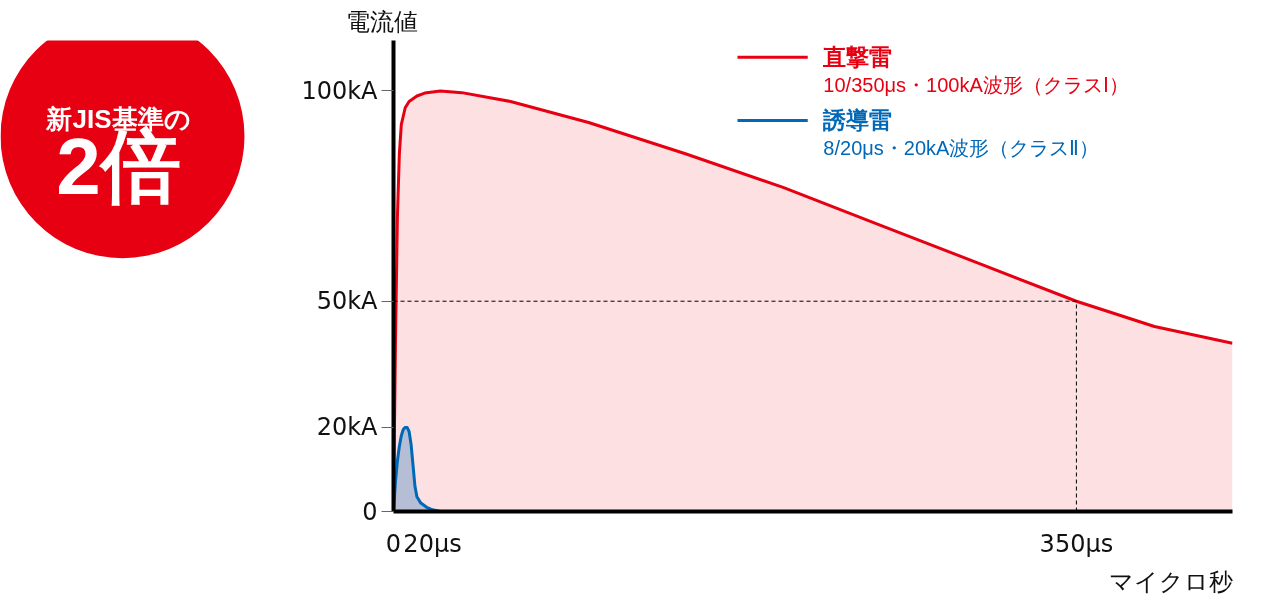 Image resolution: width=1272 pixels, height=600 pixels. I want to click on y-tick-label: 100kA, so click(340, 90).